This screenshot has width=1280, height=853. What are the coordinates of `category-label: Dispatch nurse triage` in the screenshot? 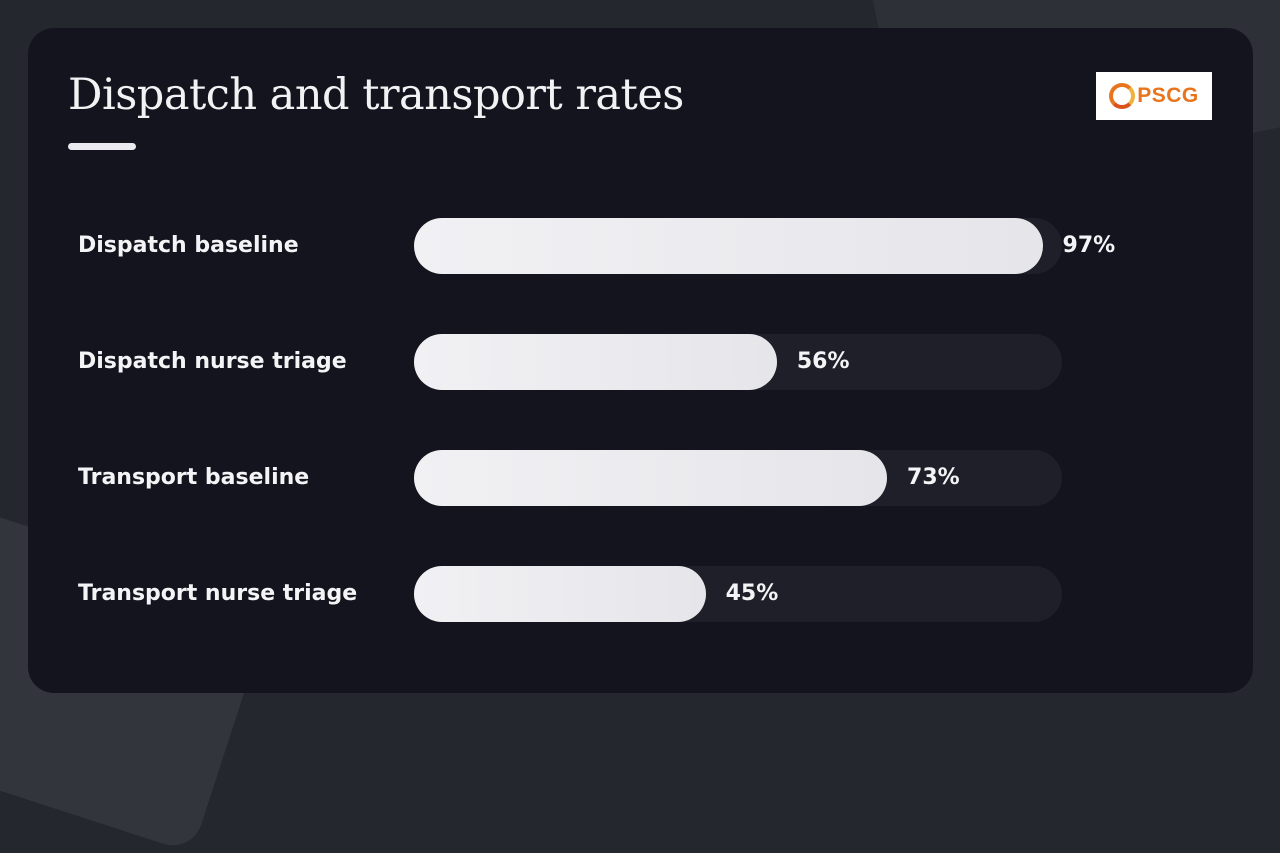 It's located at (212, 361).